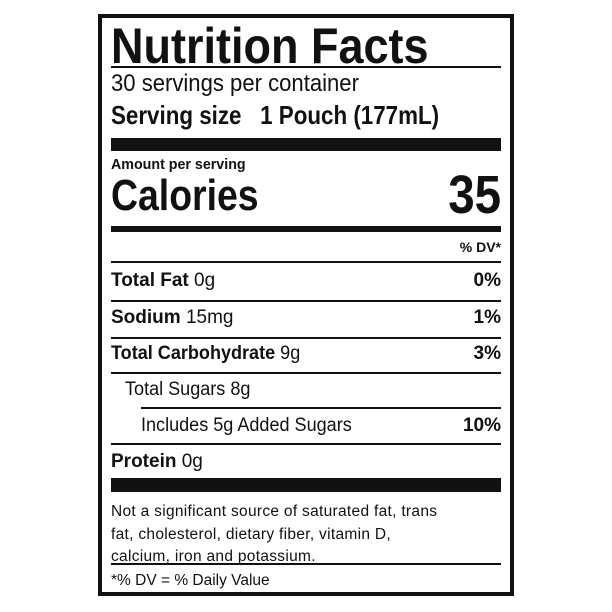 This screenshot has height=612, width=612. What do you see at coordinates (275, 115) in the screenshot?
I see `serving-size: Serving size 1 Pouch (177mL)` at bounding box center [275, 115].